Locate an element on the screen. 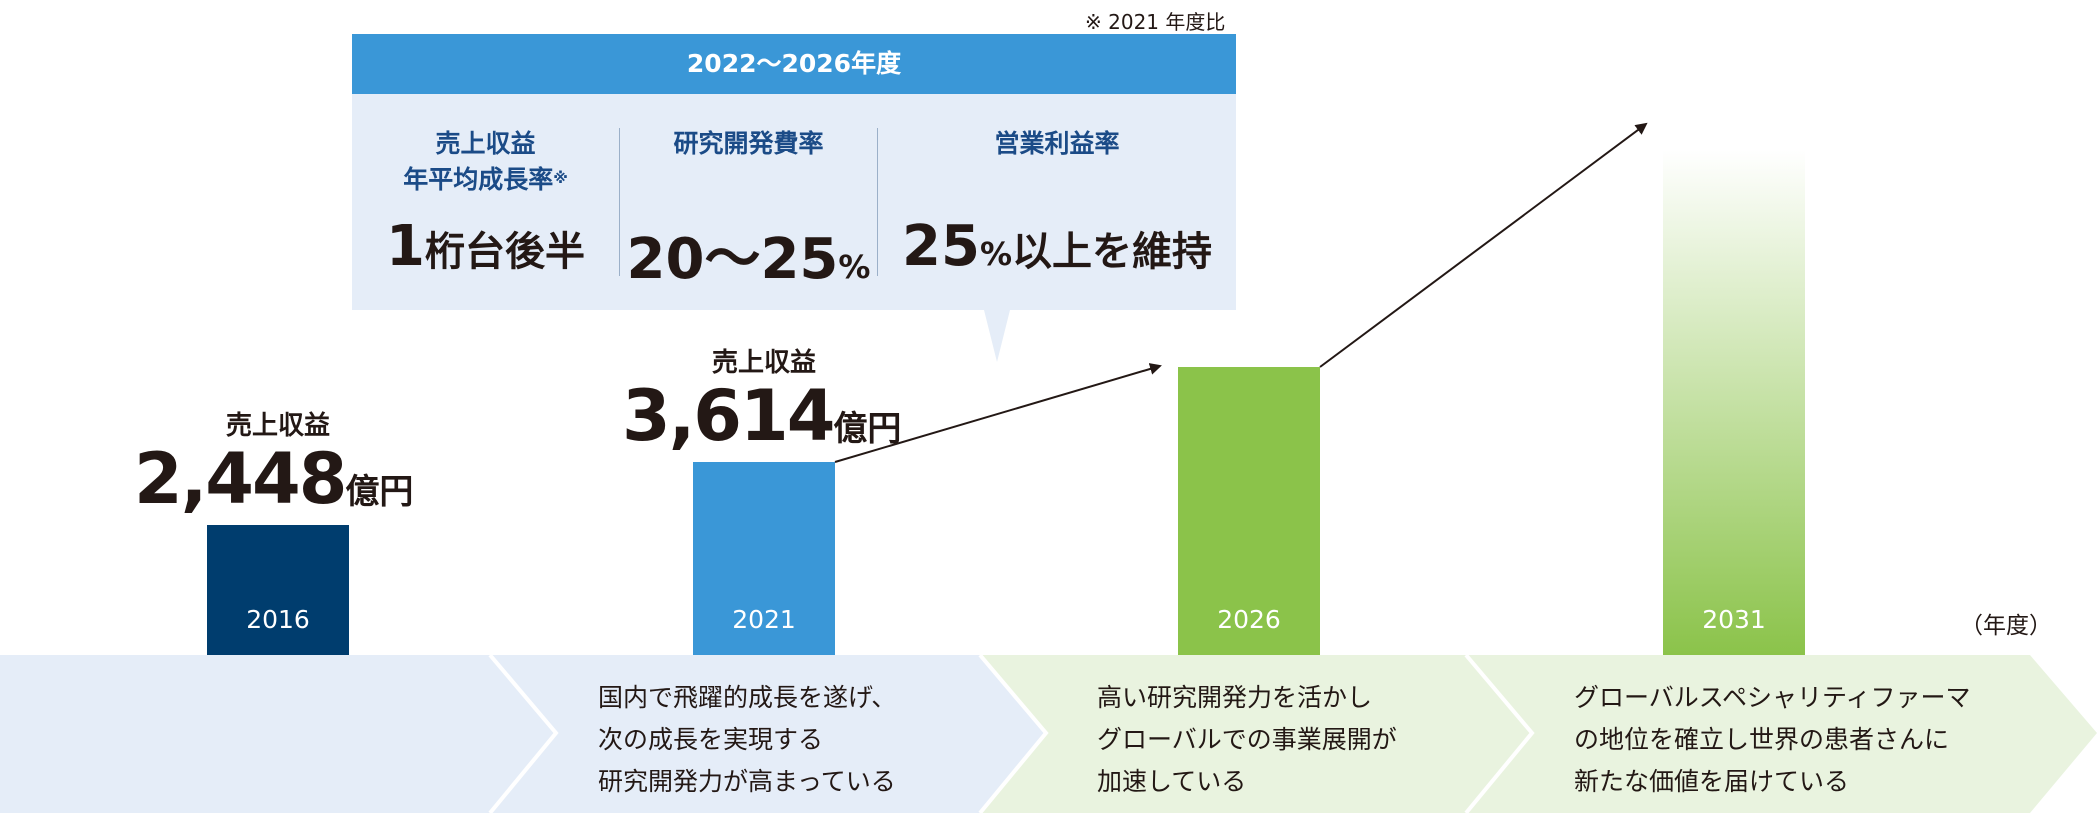  target-pointer is located at coordinates (997, 336).